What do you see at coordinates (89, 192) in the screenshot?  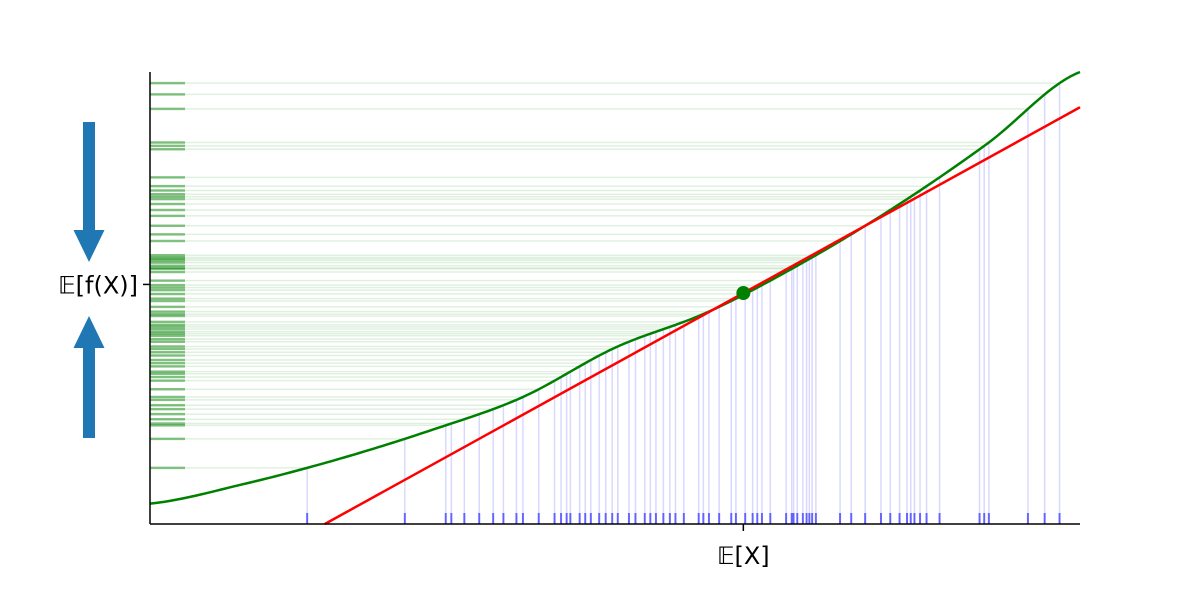 I see `down-arrow` at bounding box center [89, 192].